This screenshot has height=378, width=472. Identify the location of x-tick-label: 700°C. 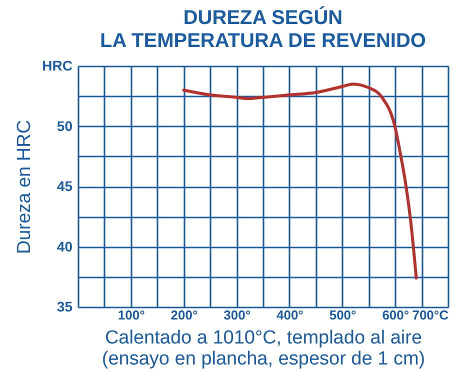
(431, 315).